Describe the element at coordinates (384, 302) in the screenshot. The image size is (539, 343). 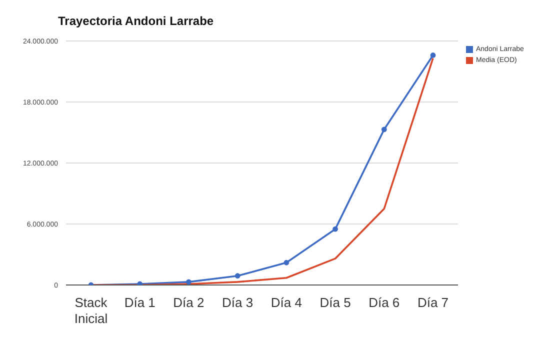
I see `x-tick-label: Día 6` at that location.